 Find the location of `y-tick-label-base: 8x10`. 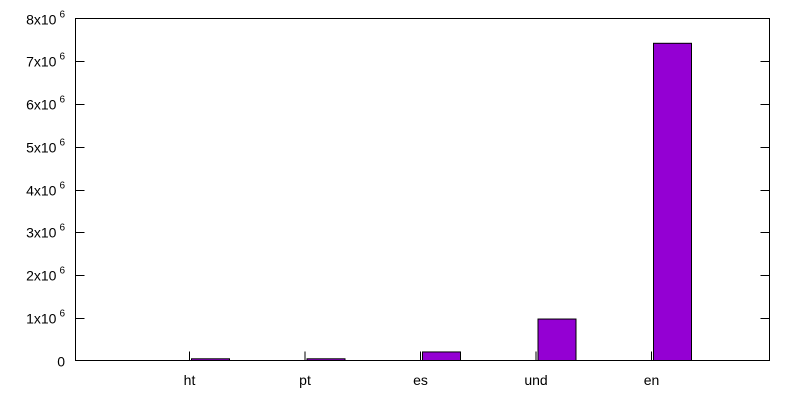

y-tick-label-base: 8x10 is located at coordinates (41, 20).